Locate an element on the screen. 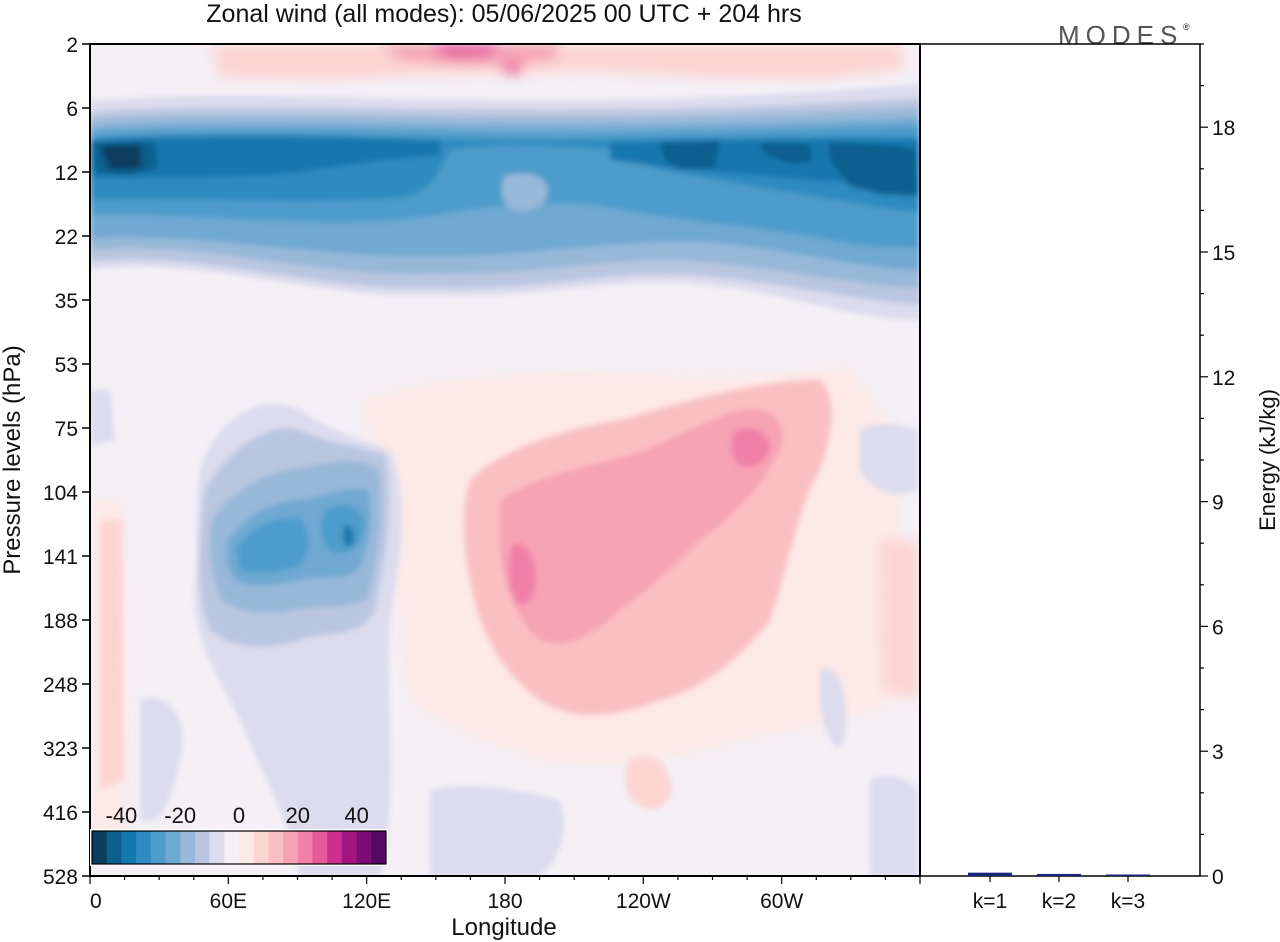 The image size is (1280, 942). colorbar-tick-label: -40 is located at coordinates (122, 815).